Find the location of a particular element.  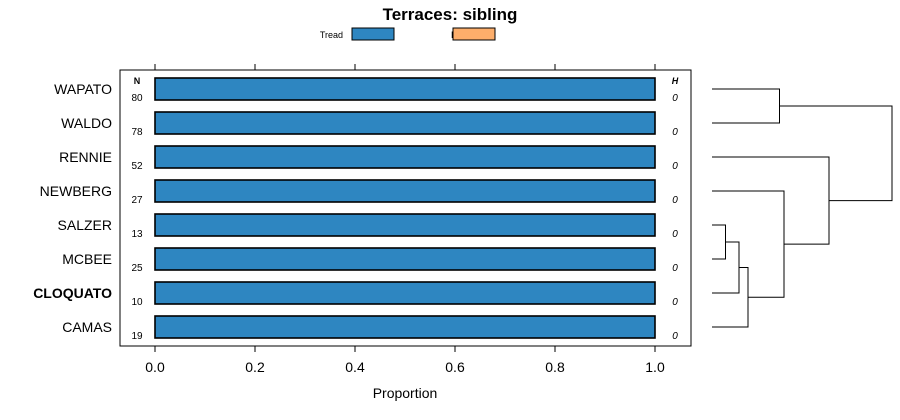

category-label: WALDO is located at coordinates (86, 123).